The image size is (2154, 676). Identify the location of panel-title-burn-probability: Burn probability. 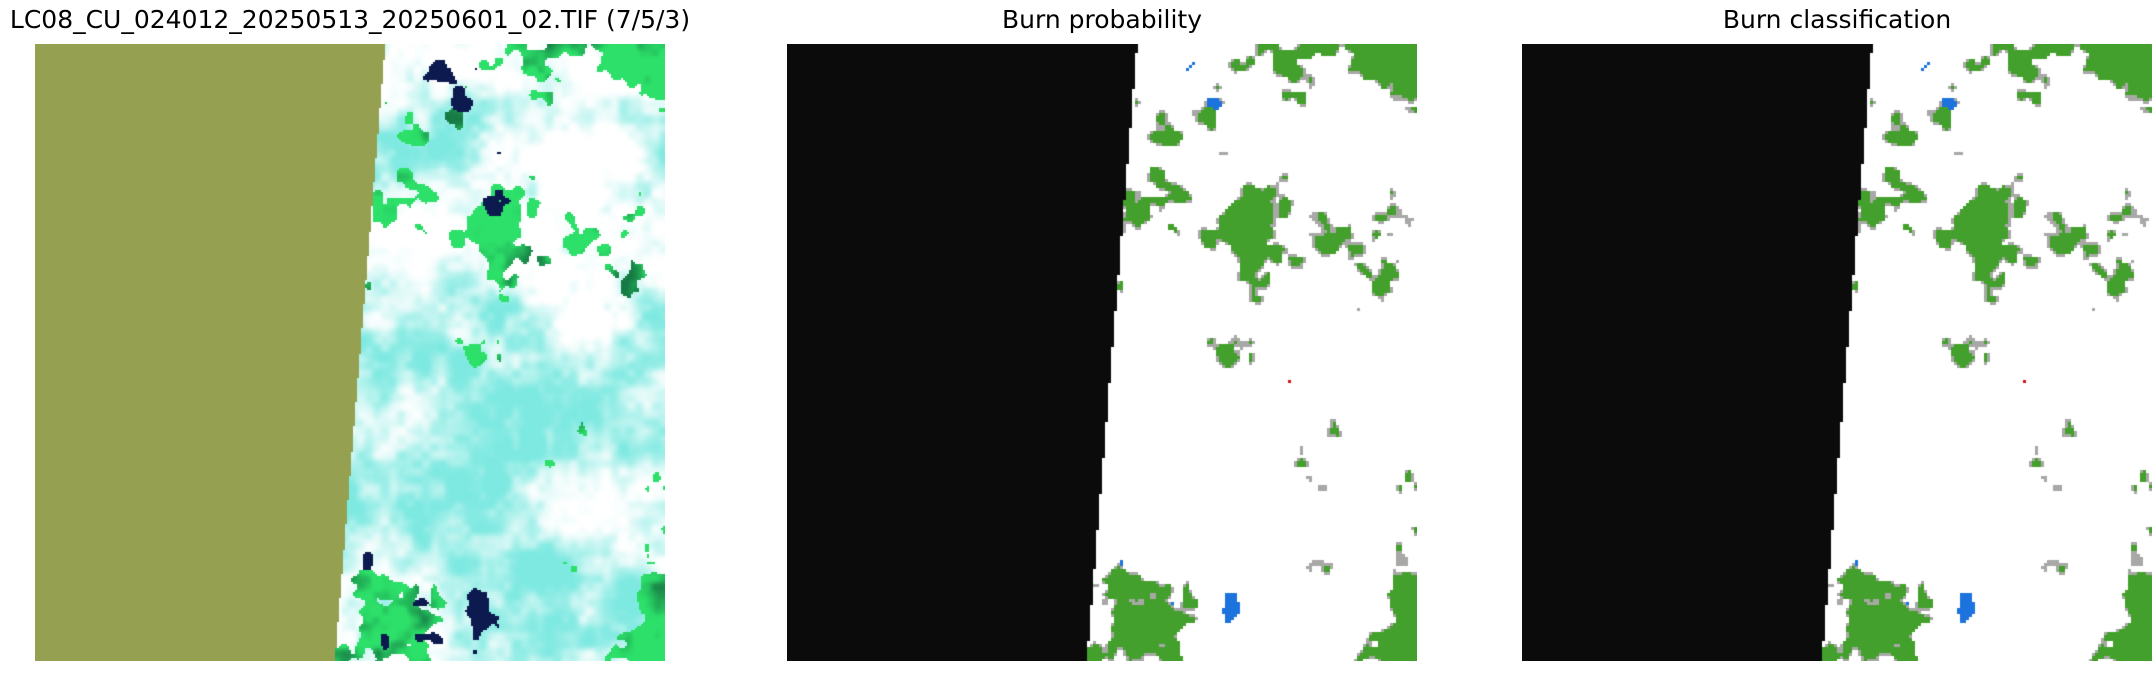
(1102, 19).